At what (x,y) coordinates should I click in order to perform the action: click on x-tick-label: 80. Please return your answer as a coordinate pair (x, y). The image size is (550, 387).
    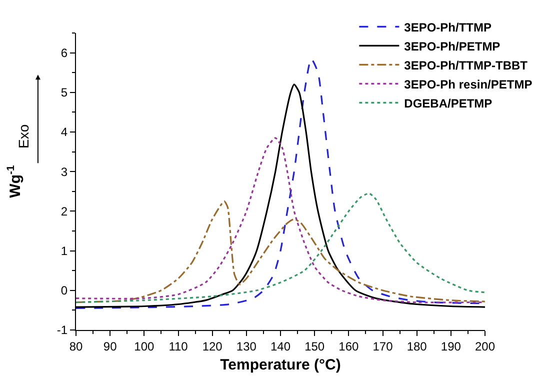
    Looking at the image, I should click on (76, 347).